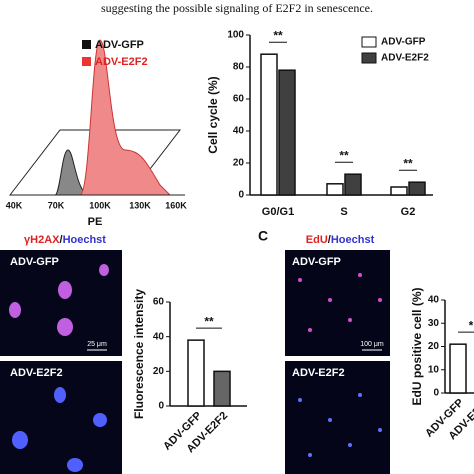 The height and width of the screenshot is (474, 474). I want to click on x-tick-label: 40K, so click(14, 205).